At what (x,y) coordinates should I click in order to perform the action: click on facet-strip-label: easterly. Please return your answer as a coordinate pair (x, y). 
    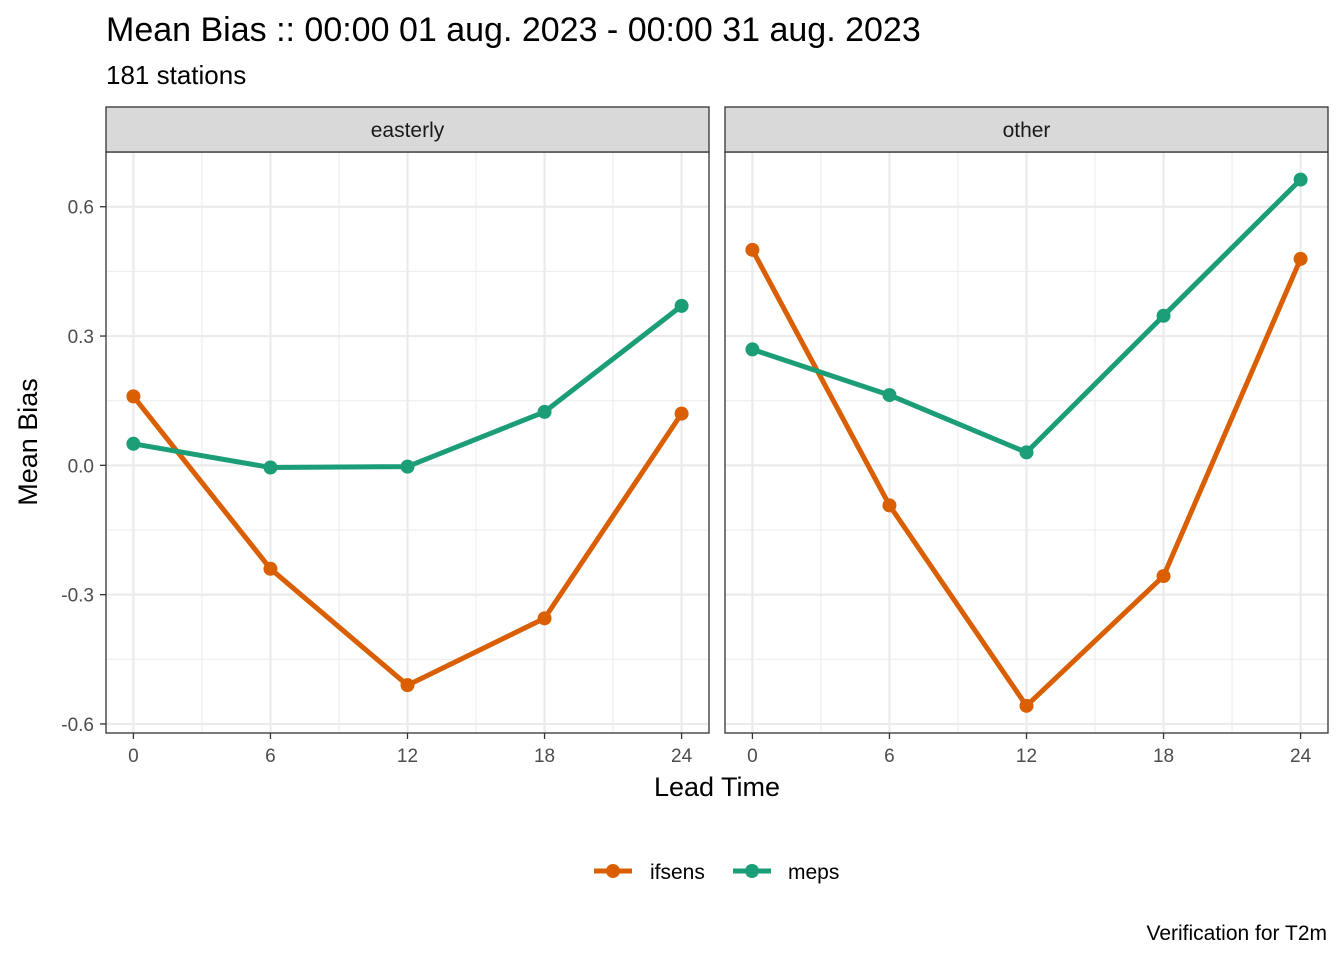
    Looking at the image, I should click on (408, 130).